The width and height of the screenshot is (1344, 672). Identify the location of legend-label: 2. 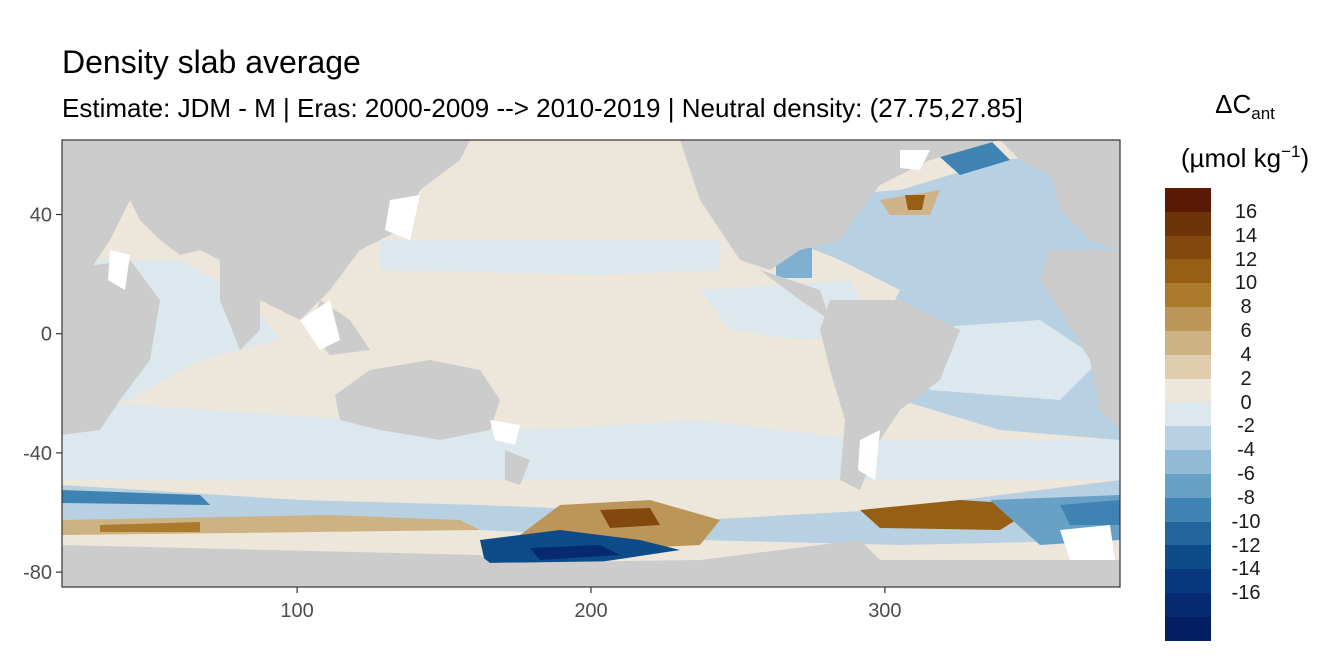
(1246, 378).